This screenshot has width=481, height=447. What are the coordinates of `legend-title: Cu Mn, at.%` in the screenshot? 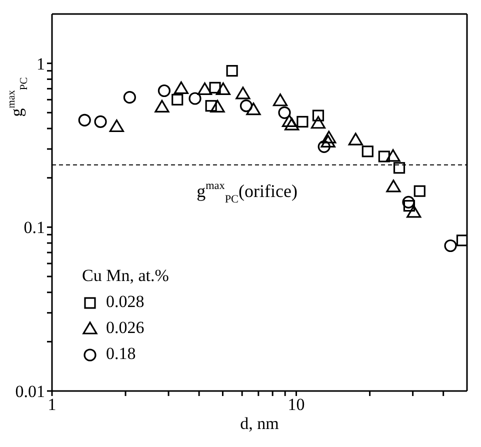 It's located at (125, 276).